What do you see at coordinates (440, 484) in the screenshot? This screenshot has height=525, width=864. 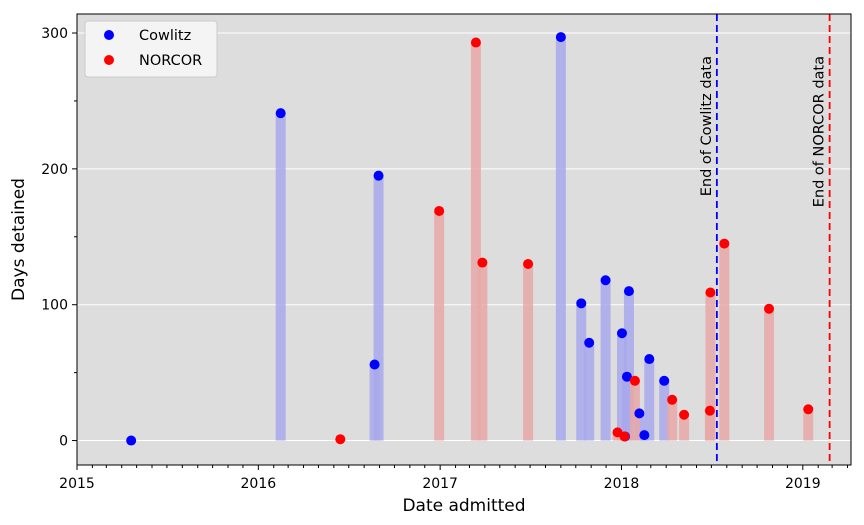 I see `x-tick-label: 2017` at bounding box center [440, 484].